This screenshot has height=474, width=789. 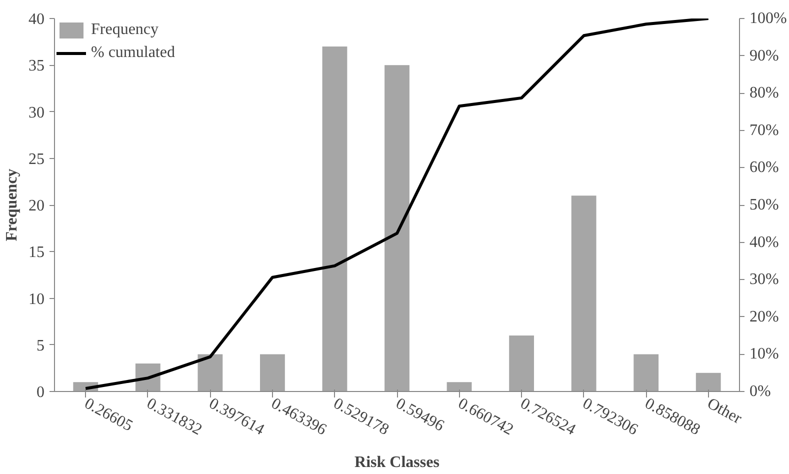 I want to click on legend-label: % cumulated, so click(x=133, y=53).